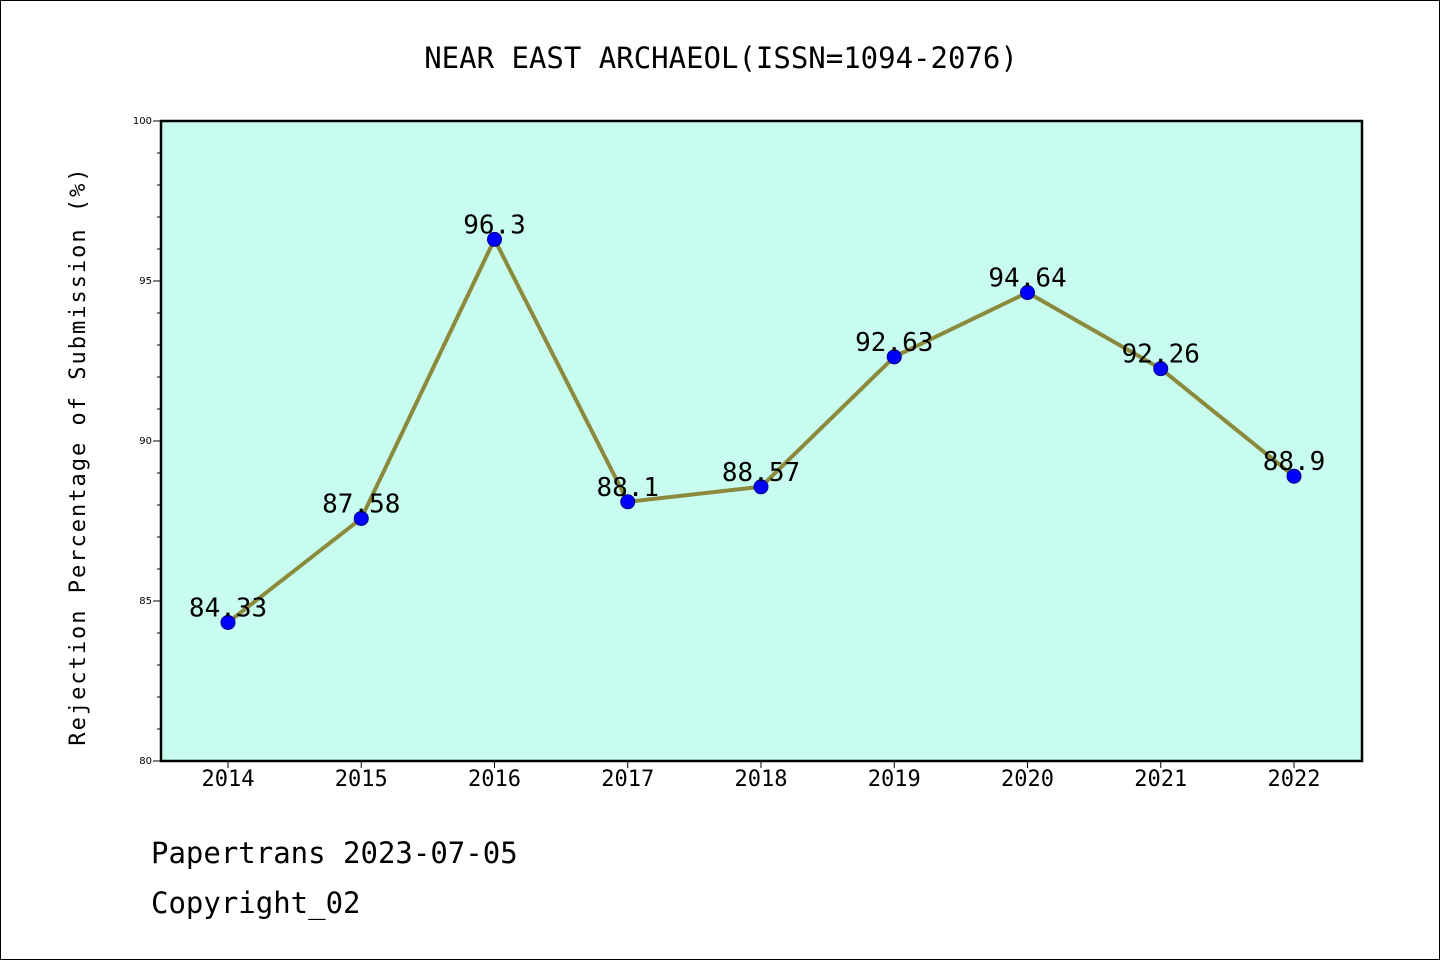 The height and width of the screenshot is (961, 1440). I want to click on x-tick-label: 2016, so click(494, 779).